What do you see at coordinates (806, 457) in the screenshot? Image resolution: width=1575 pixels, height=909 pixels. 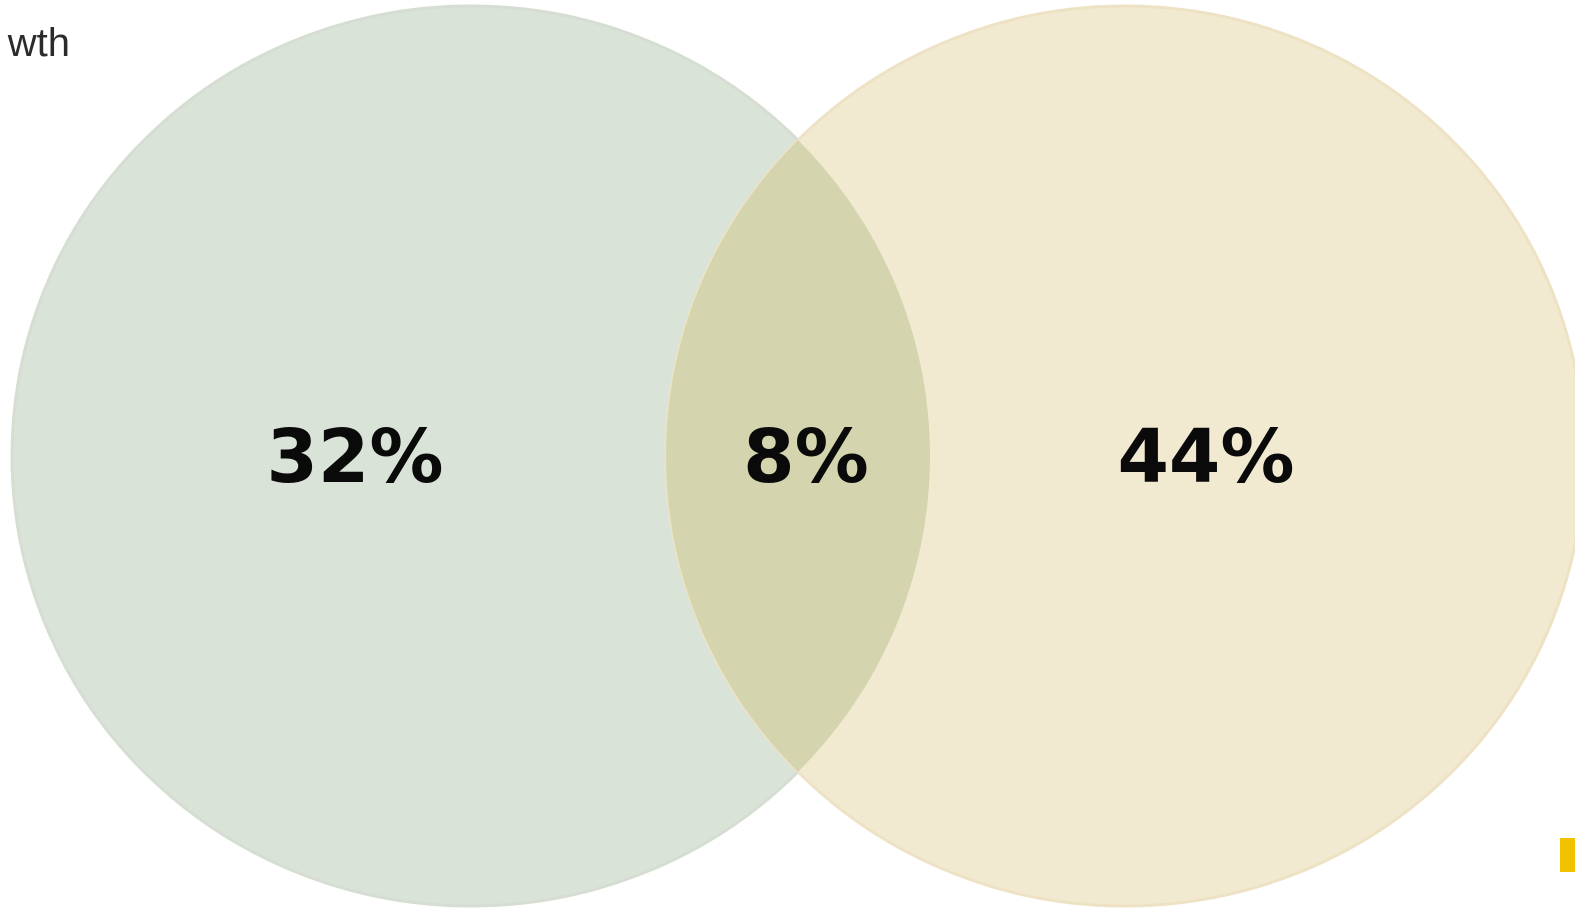 I see `overlap-percentage: 8%` at bounding box center [806, 457].